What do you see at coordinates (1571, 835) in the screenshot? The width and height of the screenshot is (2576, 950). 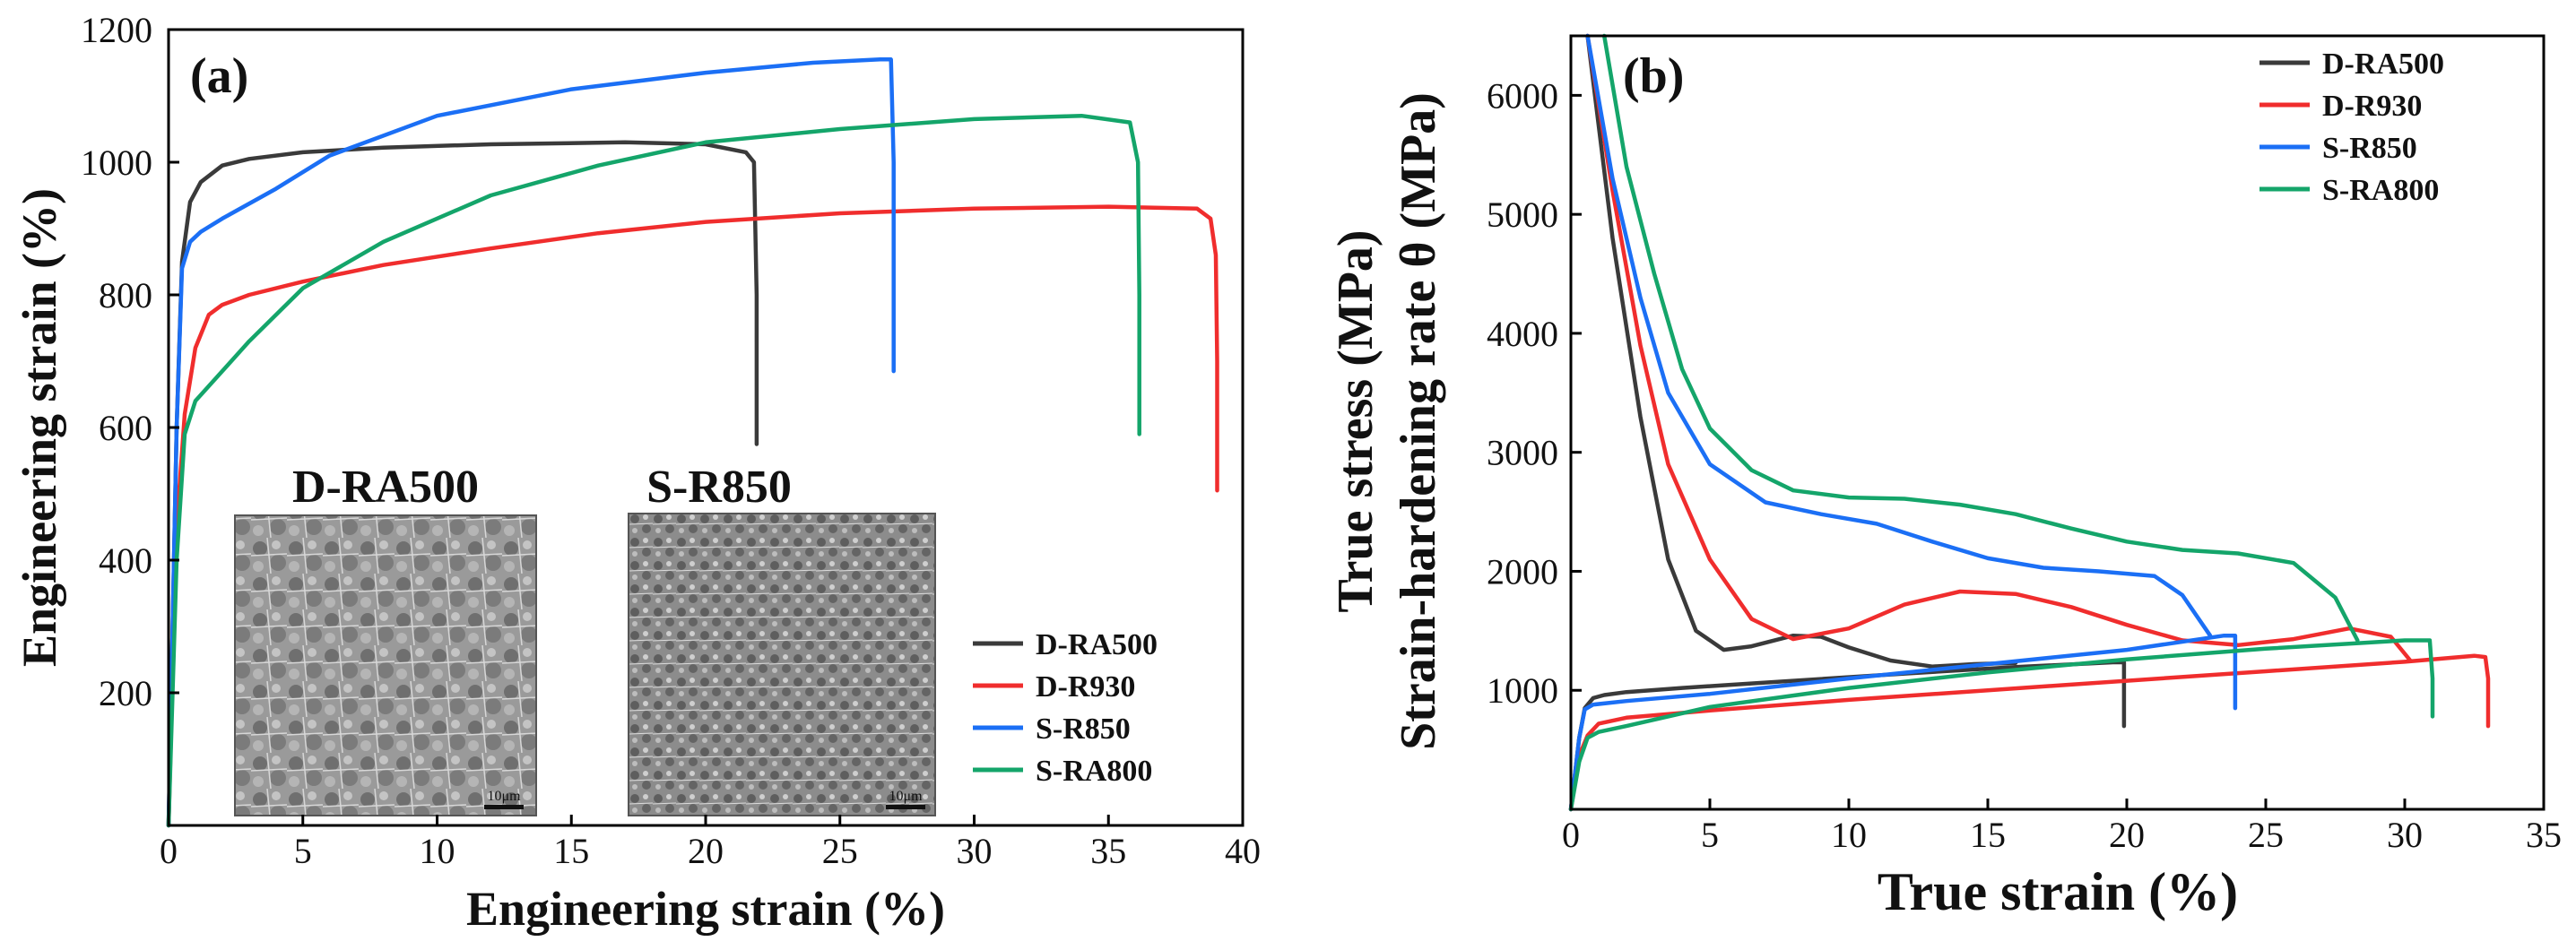 I see `panel-b-xtick-label: 0` at bounding box center [1571, 835].